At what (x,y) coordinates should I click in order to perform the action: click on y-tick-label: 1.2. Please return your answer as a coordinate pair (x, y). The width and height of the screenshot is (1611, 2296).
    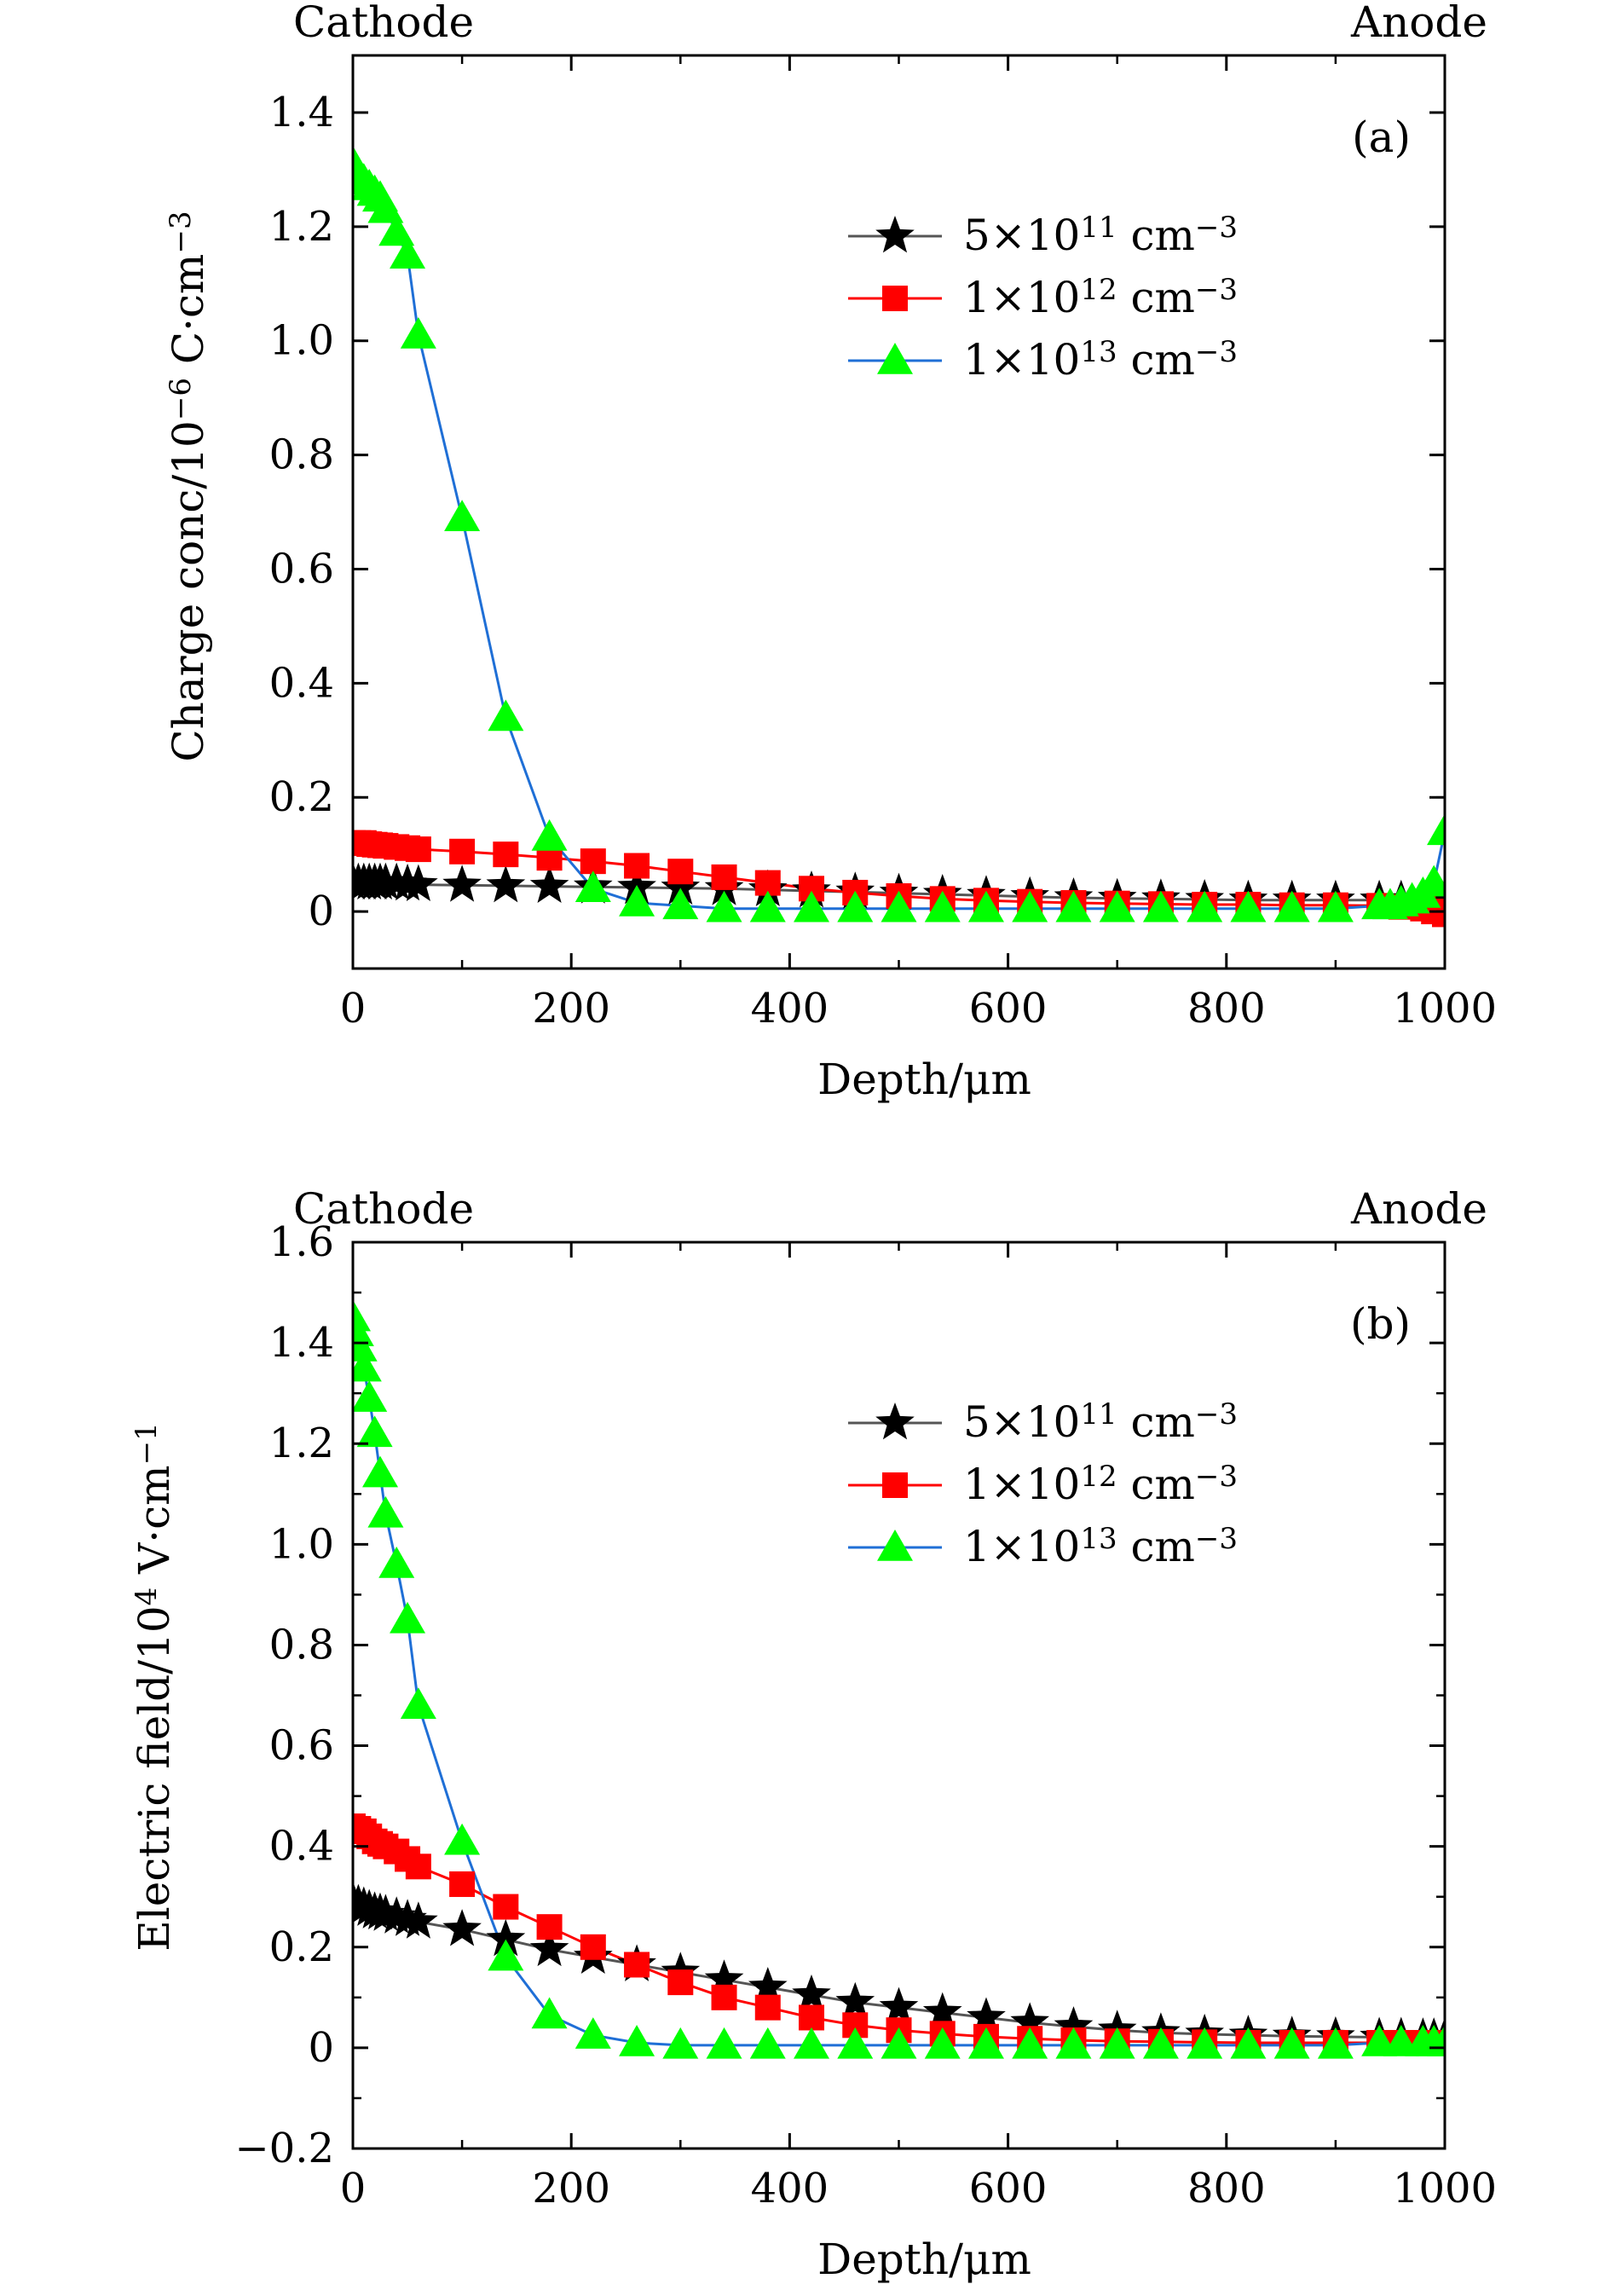
    Looking at the image, I should click on (301, 227).